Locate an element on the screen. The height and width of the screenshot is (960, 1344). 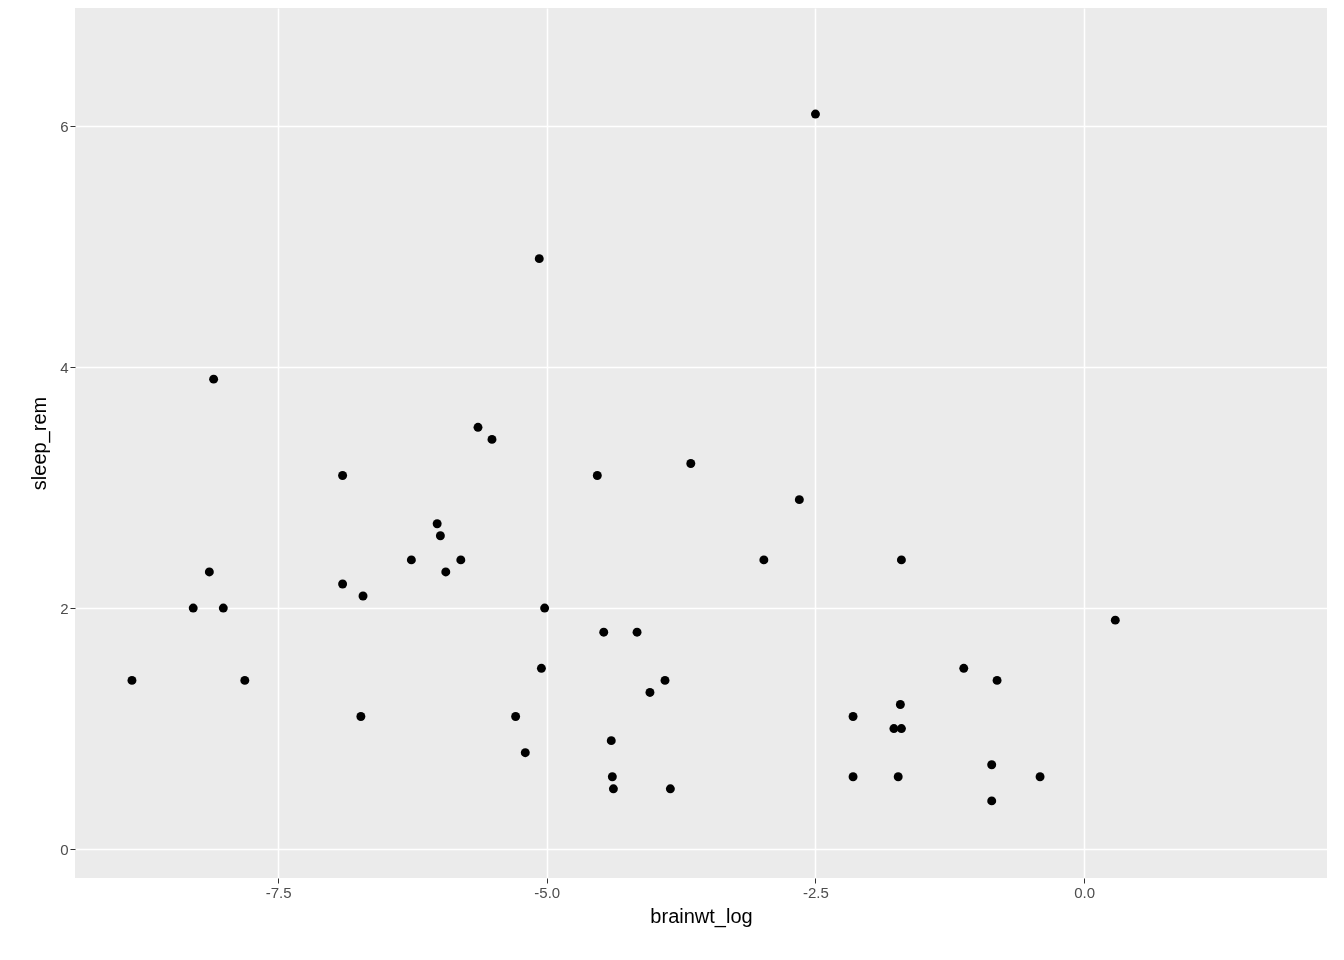
x-axis-title: brainwt_log is located at coordinates (701, 916).